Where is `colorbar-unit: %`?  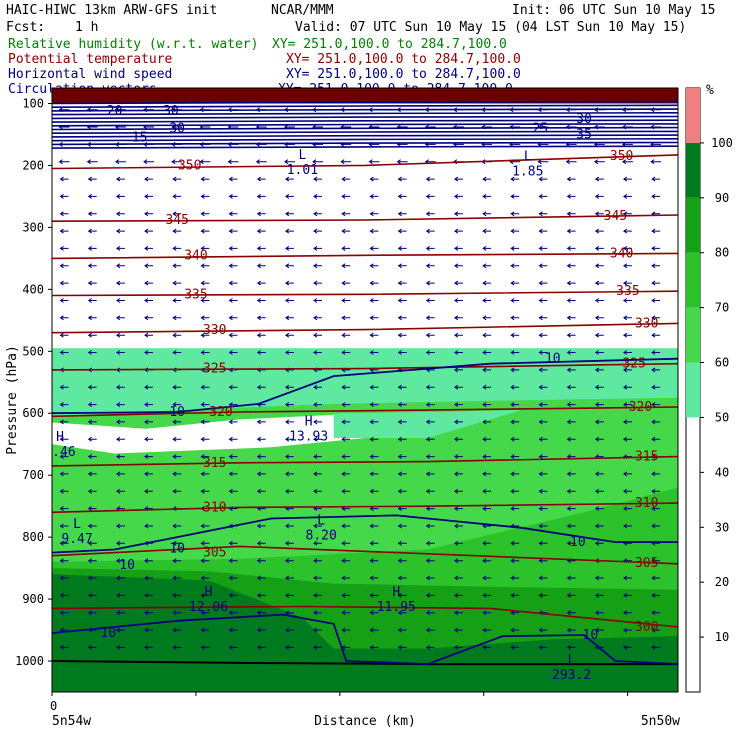
colorbar-unit: % is located at coordinates (710, 90).